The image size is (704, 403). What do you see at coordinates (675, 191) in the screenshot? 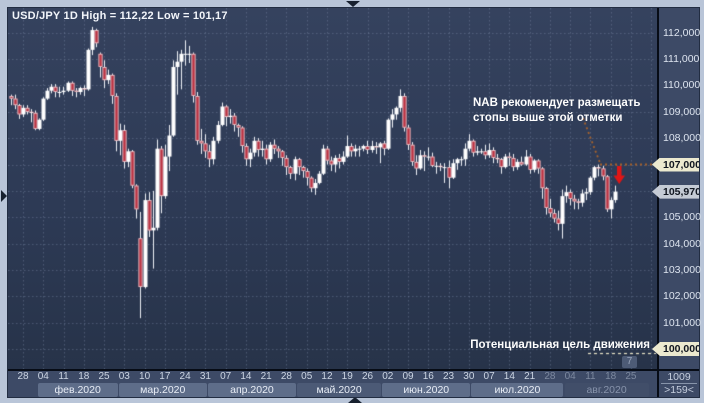
I see `price-tag: 105,970` at bounding box center [675, 191].